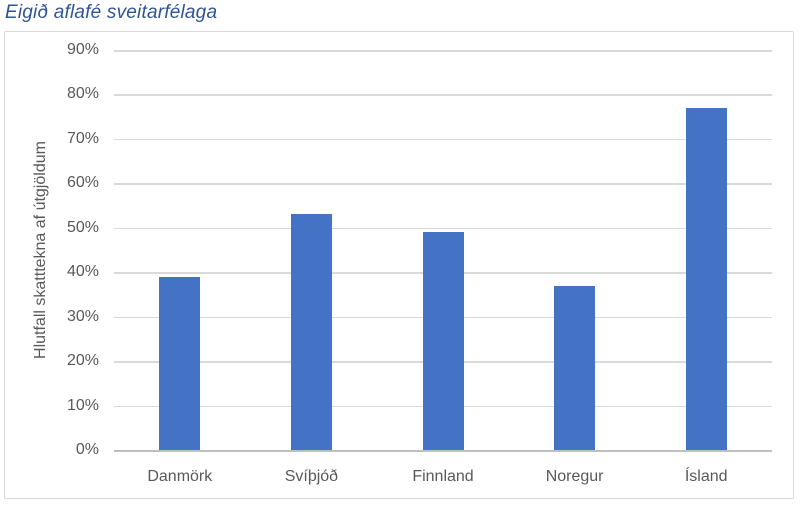 This screenshot has height=507, width=800. I want to click on y-tick-label: 30%, so click(82, 316).